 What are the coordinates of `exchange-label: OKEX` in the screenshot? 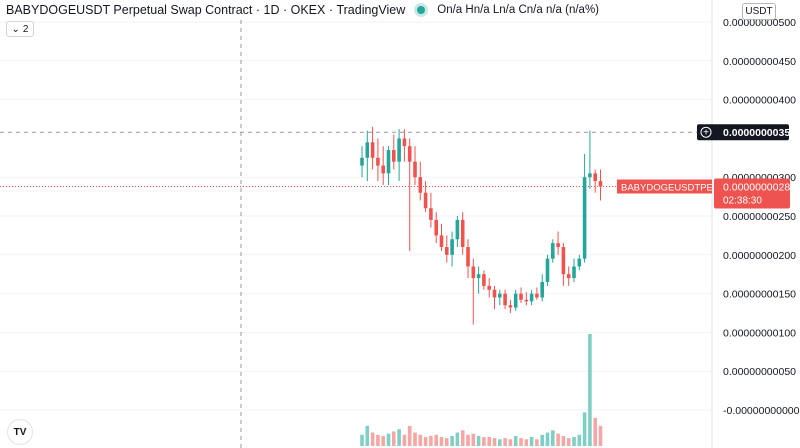 It's located at (308, 10).